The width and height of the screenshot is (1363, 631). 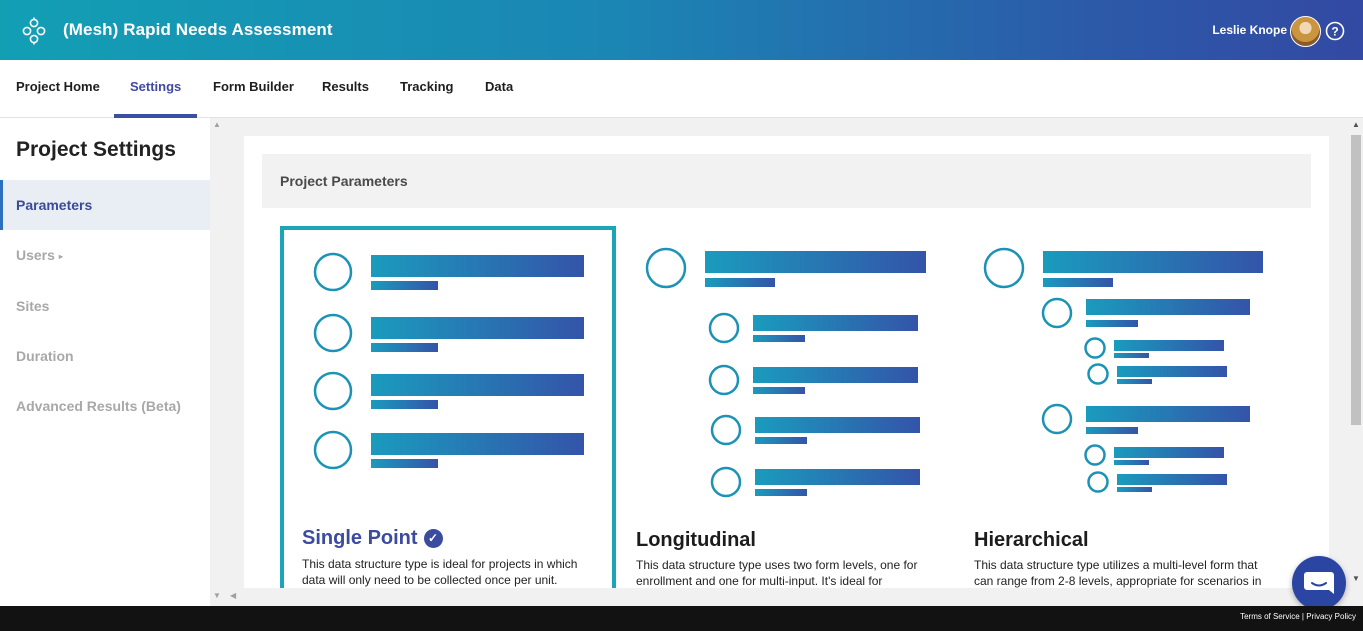 I want to click on card-title: Single Point ✓, so click(x=372, y=538).